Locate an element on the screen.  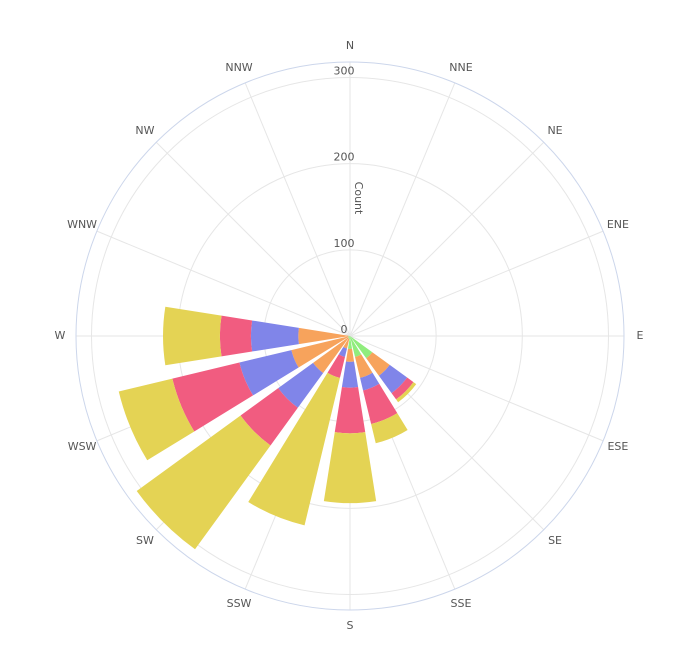
angle-label: NNE is located at coordinates (460, 67).